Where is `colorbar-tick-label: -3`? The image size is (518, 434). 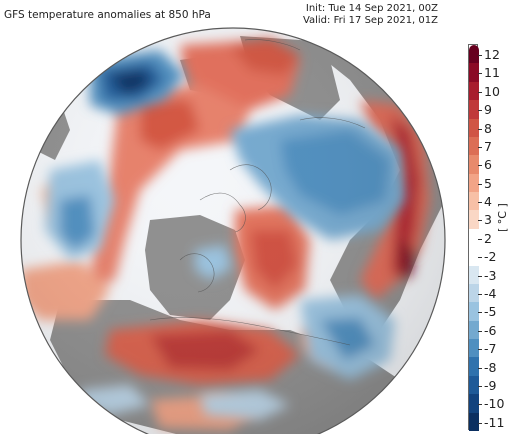 colorbar-tick-label: -3 is located at coordinates (490, 275).